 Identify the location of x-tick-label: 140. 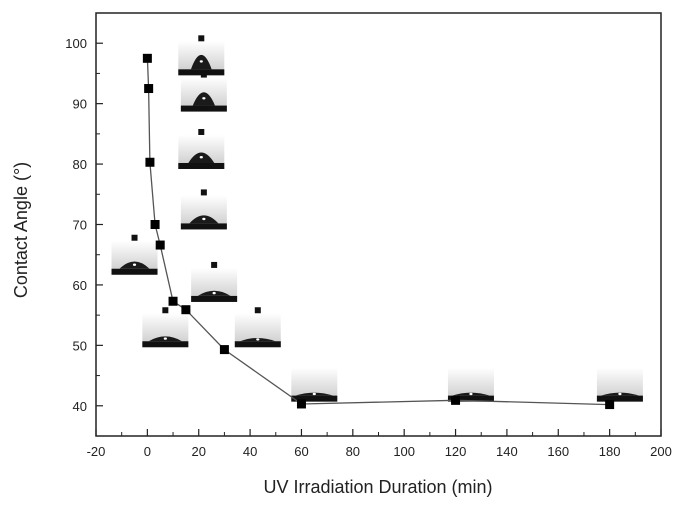
(507, 451).